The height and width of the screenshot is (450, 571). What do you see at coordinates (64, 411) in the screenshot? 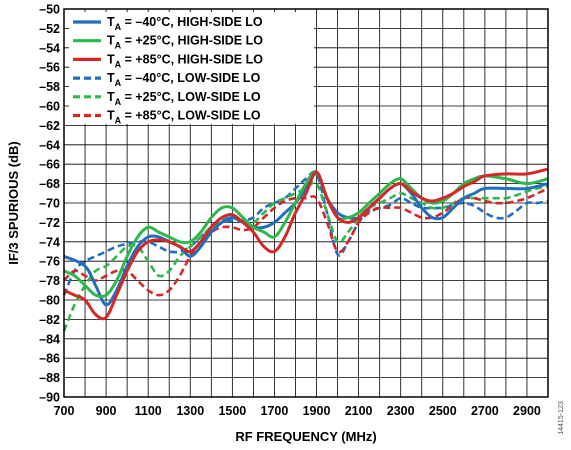
I see `x-tick-label: 700` at bounding box center [64, 411].